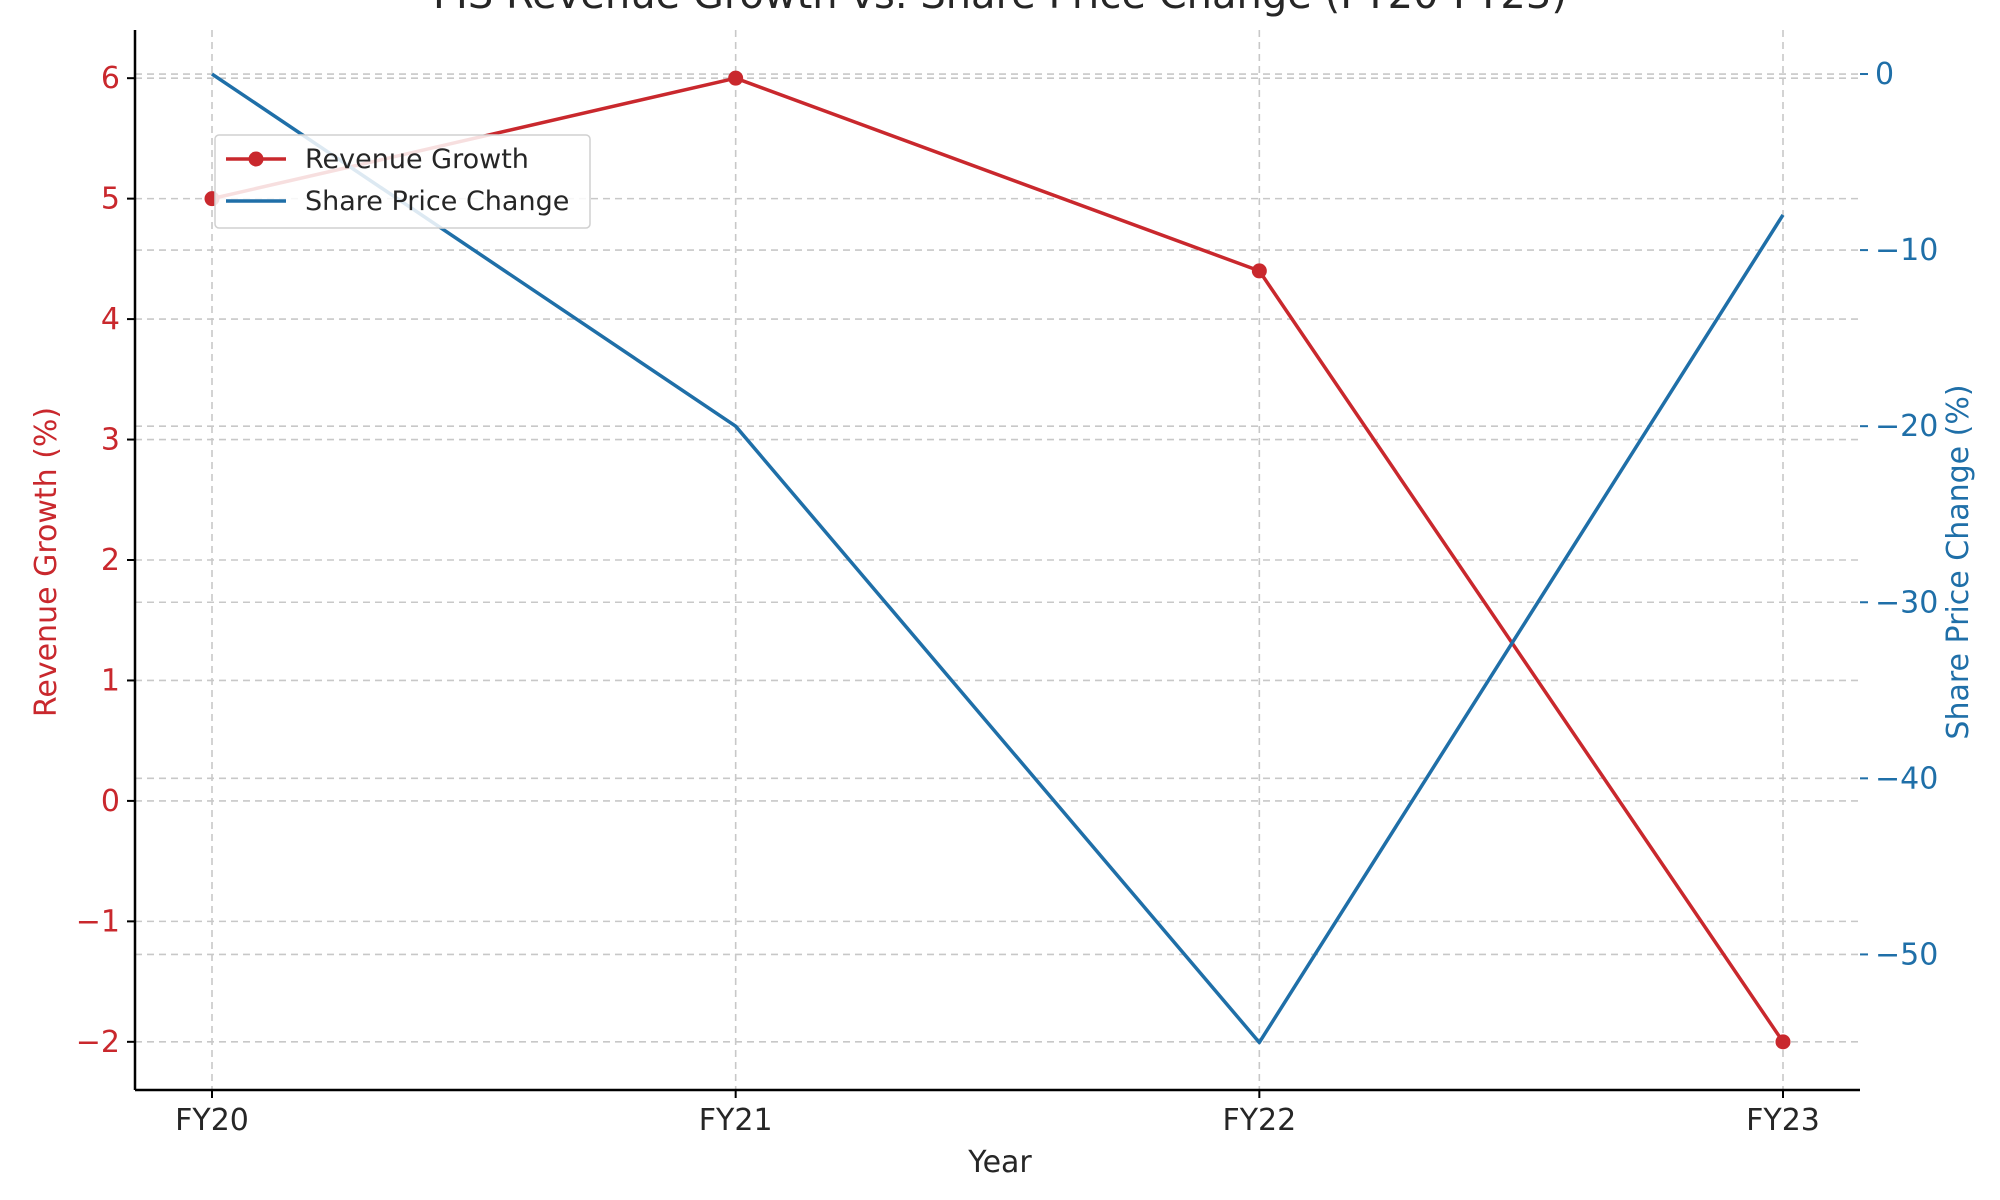 The image size is (2000, 1200). I want to click on x-tick-label: FY20, so click(212, 1120).